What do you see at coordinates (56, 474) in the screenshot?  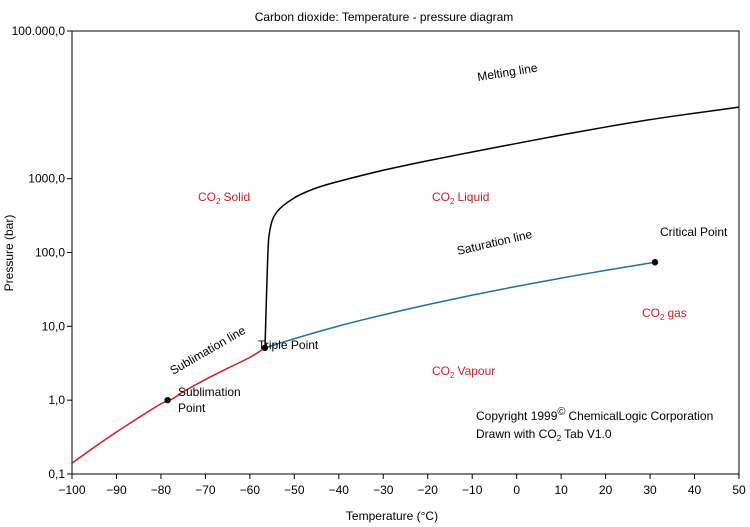 I see `y-tick-label: 0,1` at bounding box center [56, 474].